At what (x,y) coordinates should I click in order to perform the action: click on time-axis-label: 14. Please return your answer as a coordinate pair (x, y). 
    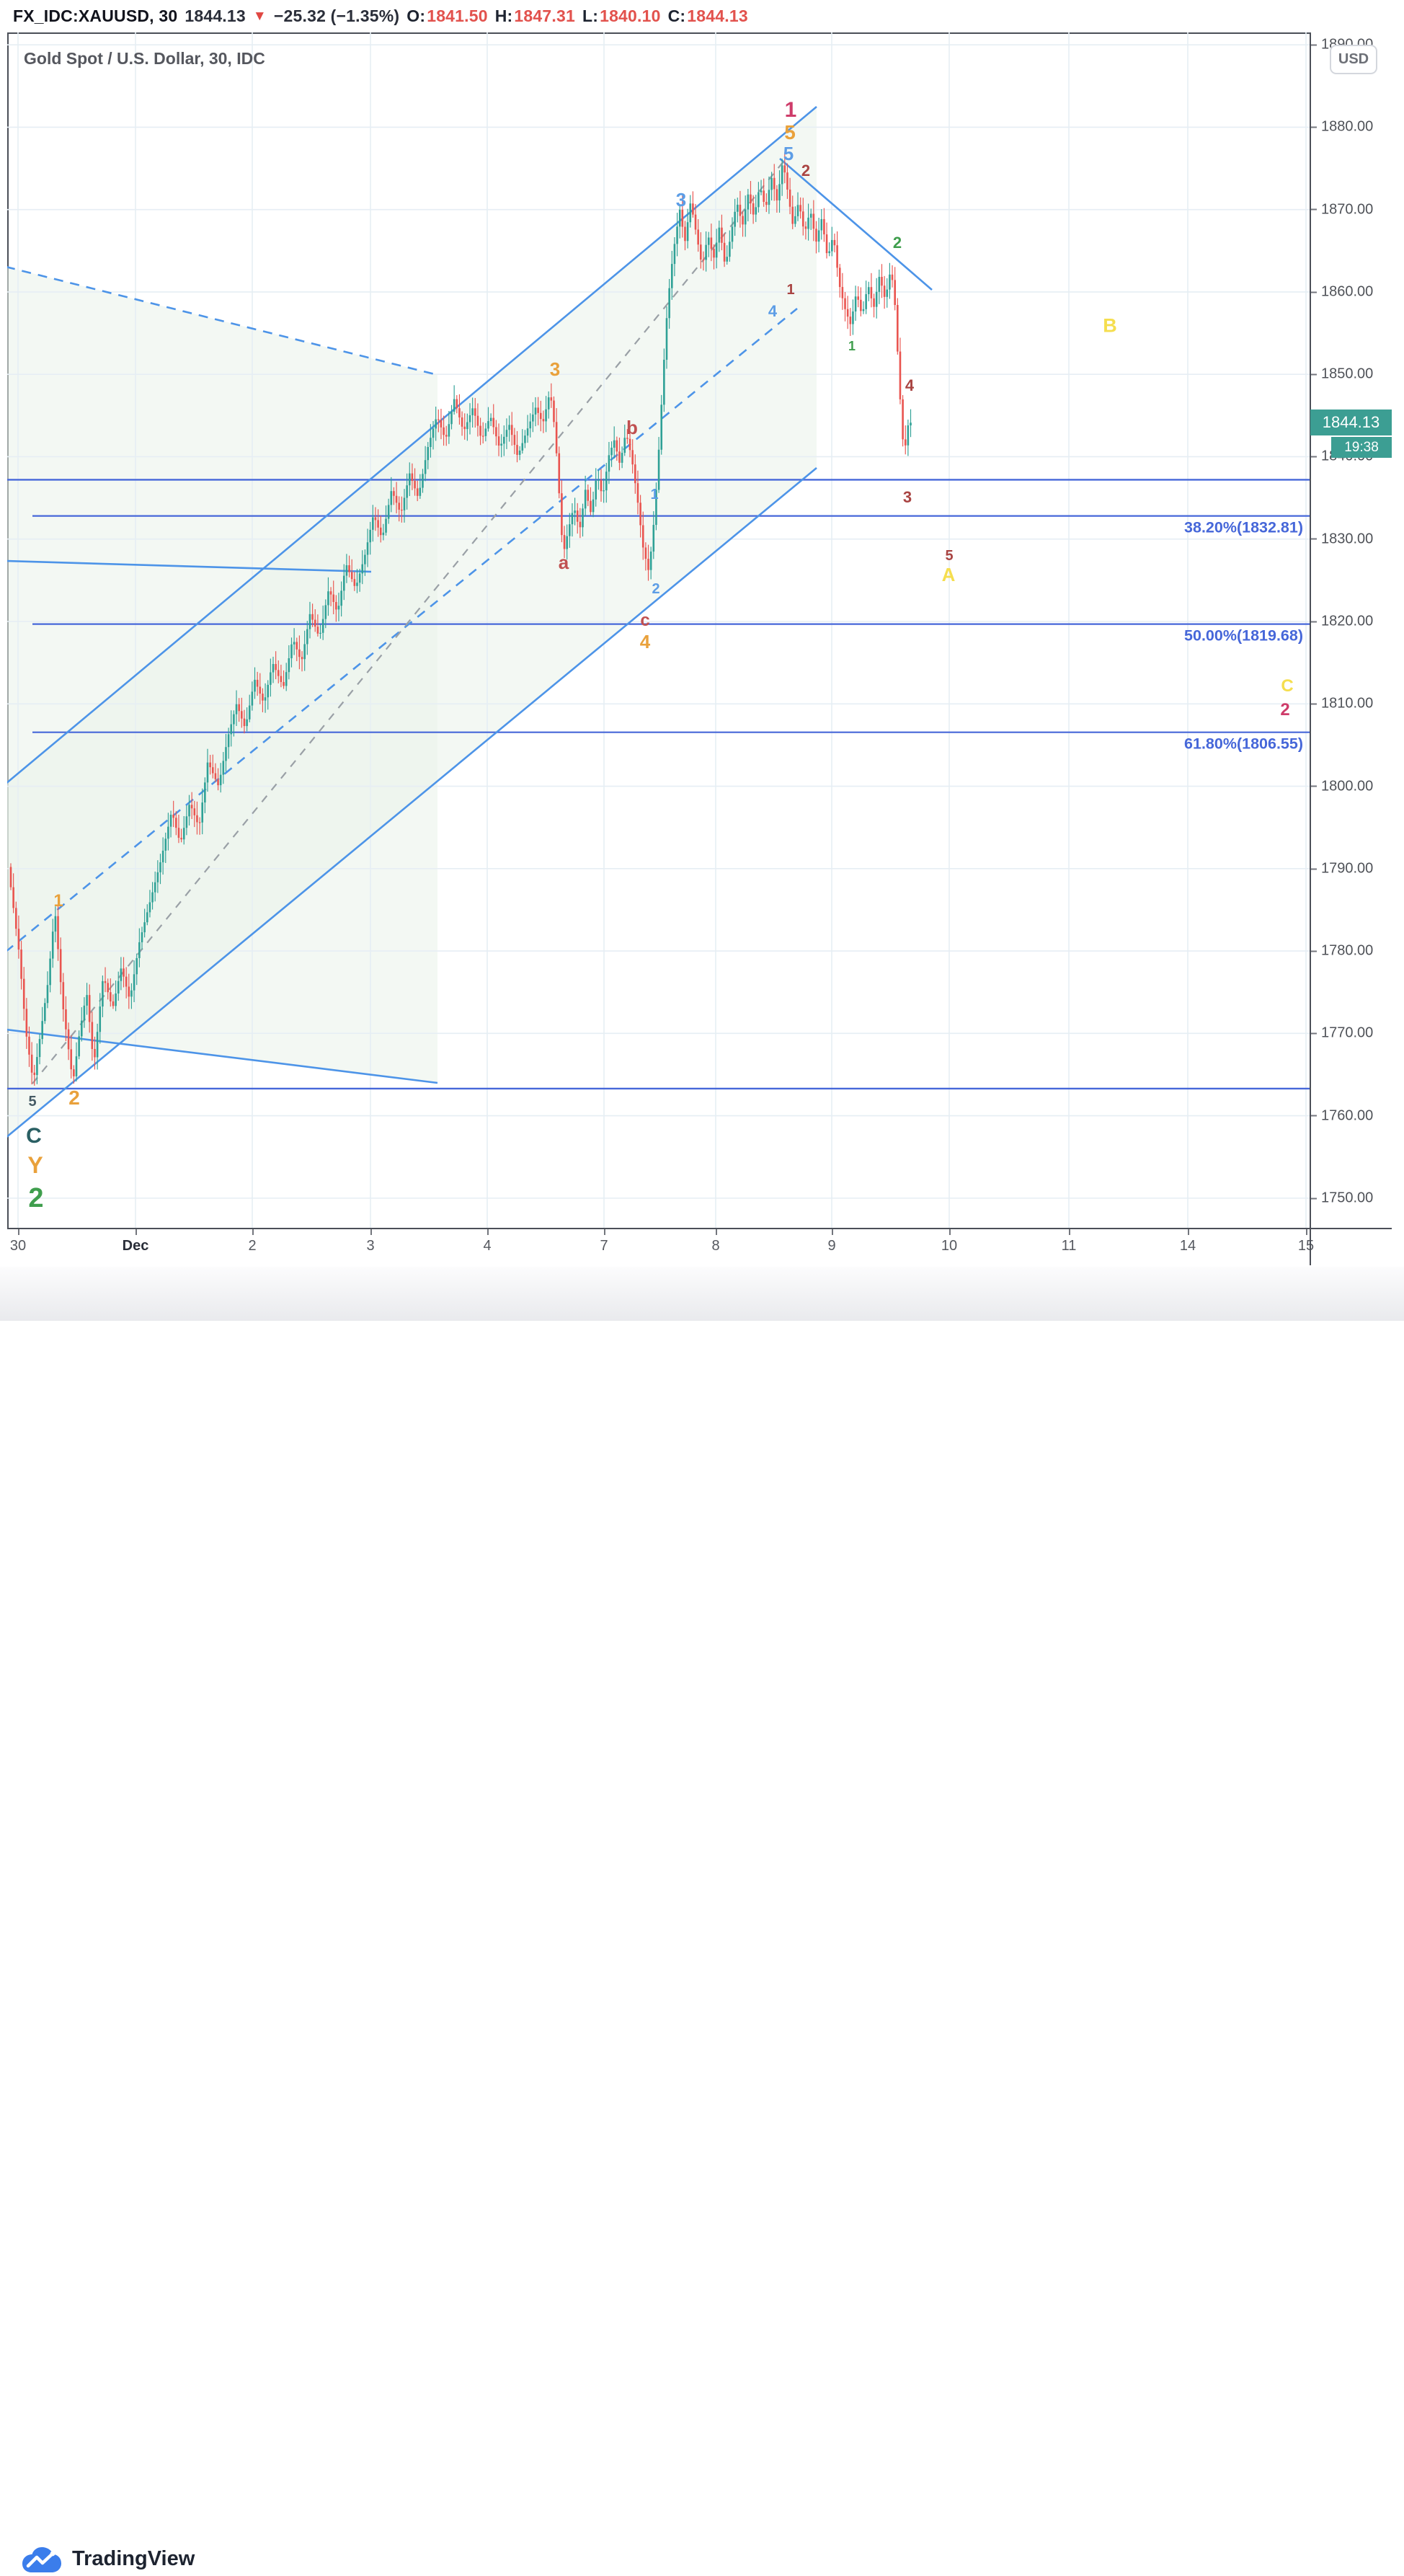
    Looking at the image, I should click on (1187, 1246).